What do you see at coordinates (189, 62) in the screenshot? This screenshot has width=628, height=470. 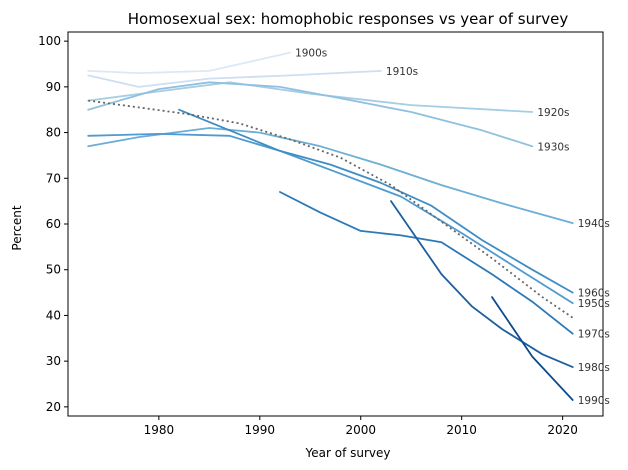 I see `series-line-1900s` at bounding box center [189, 62].